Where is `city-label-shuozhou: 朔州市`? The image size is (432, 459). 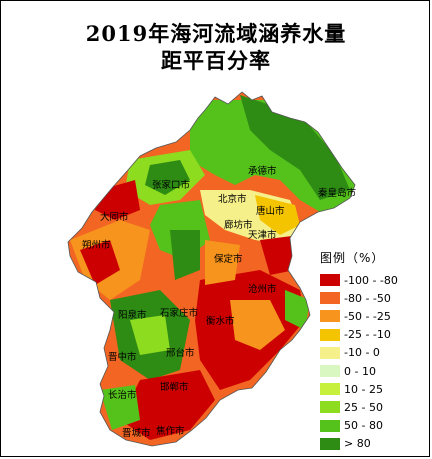 city-label-shuozhou: 朔州市 is located at coordinates (96, 245).